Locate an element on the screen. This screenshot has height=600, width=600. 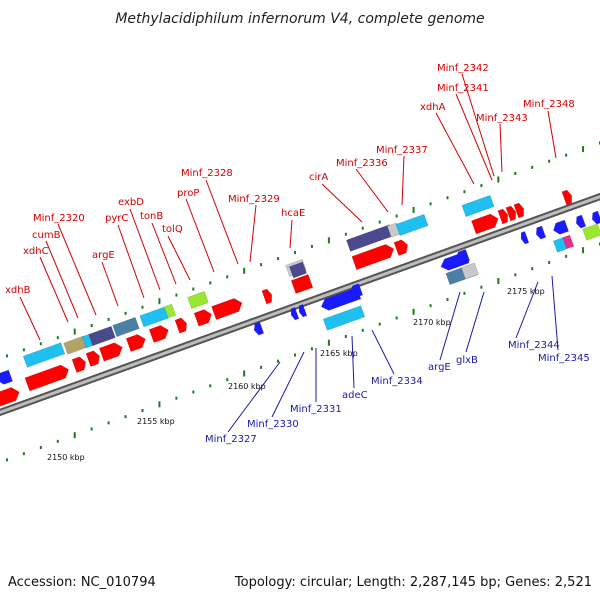
gene-label: glxB is located at coordinates (467, 360).